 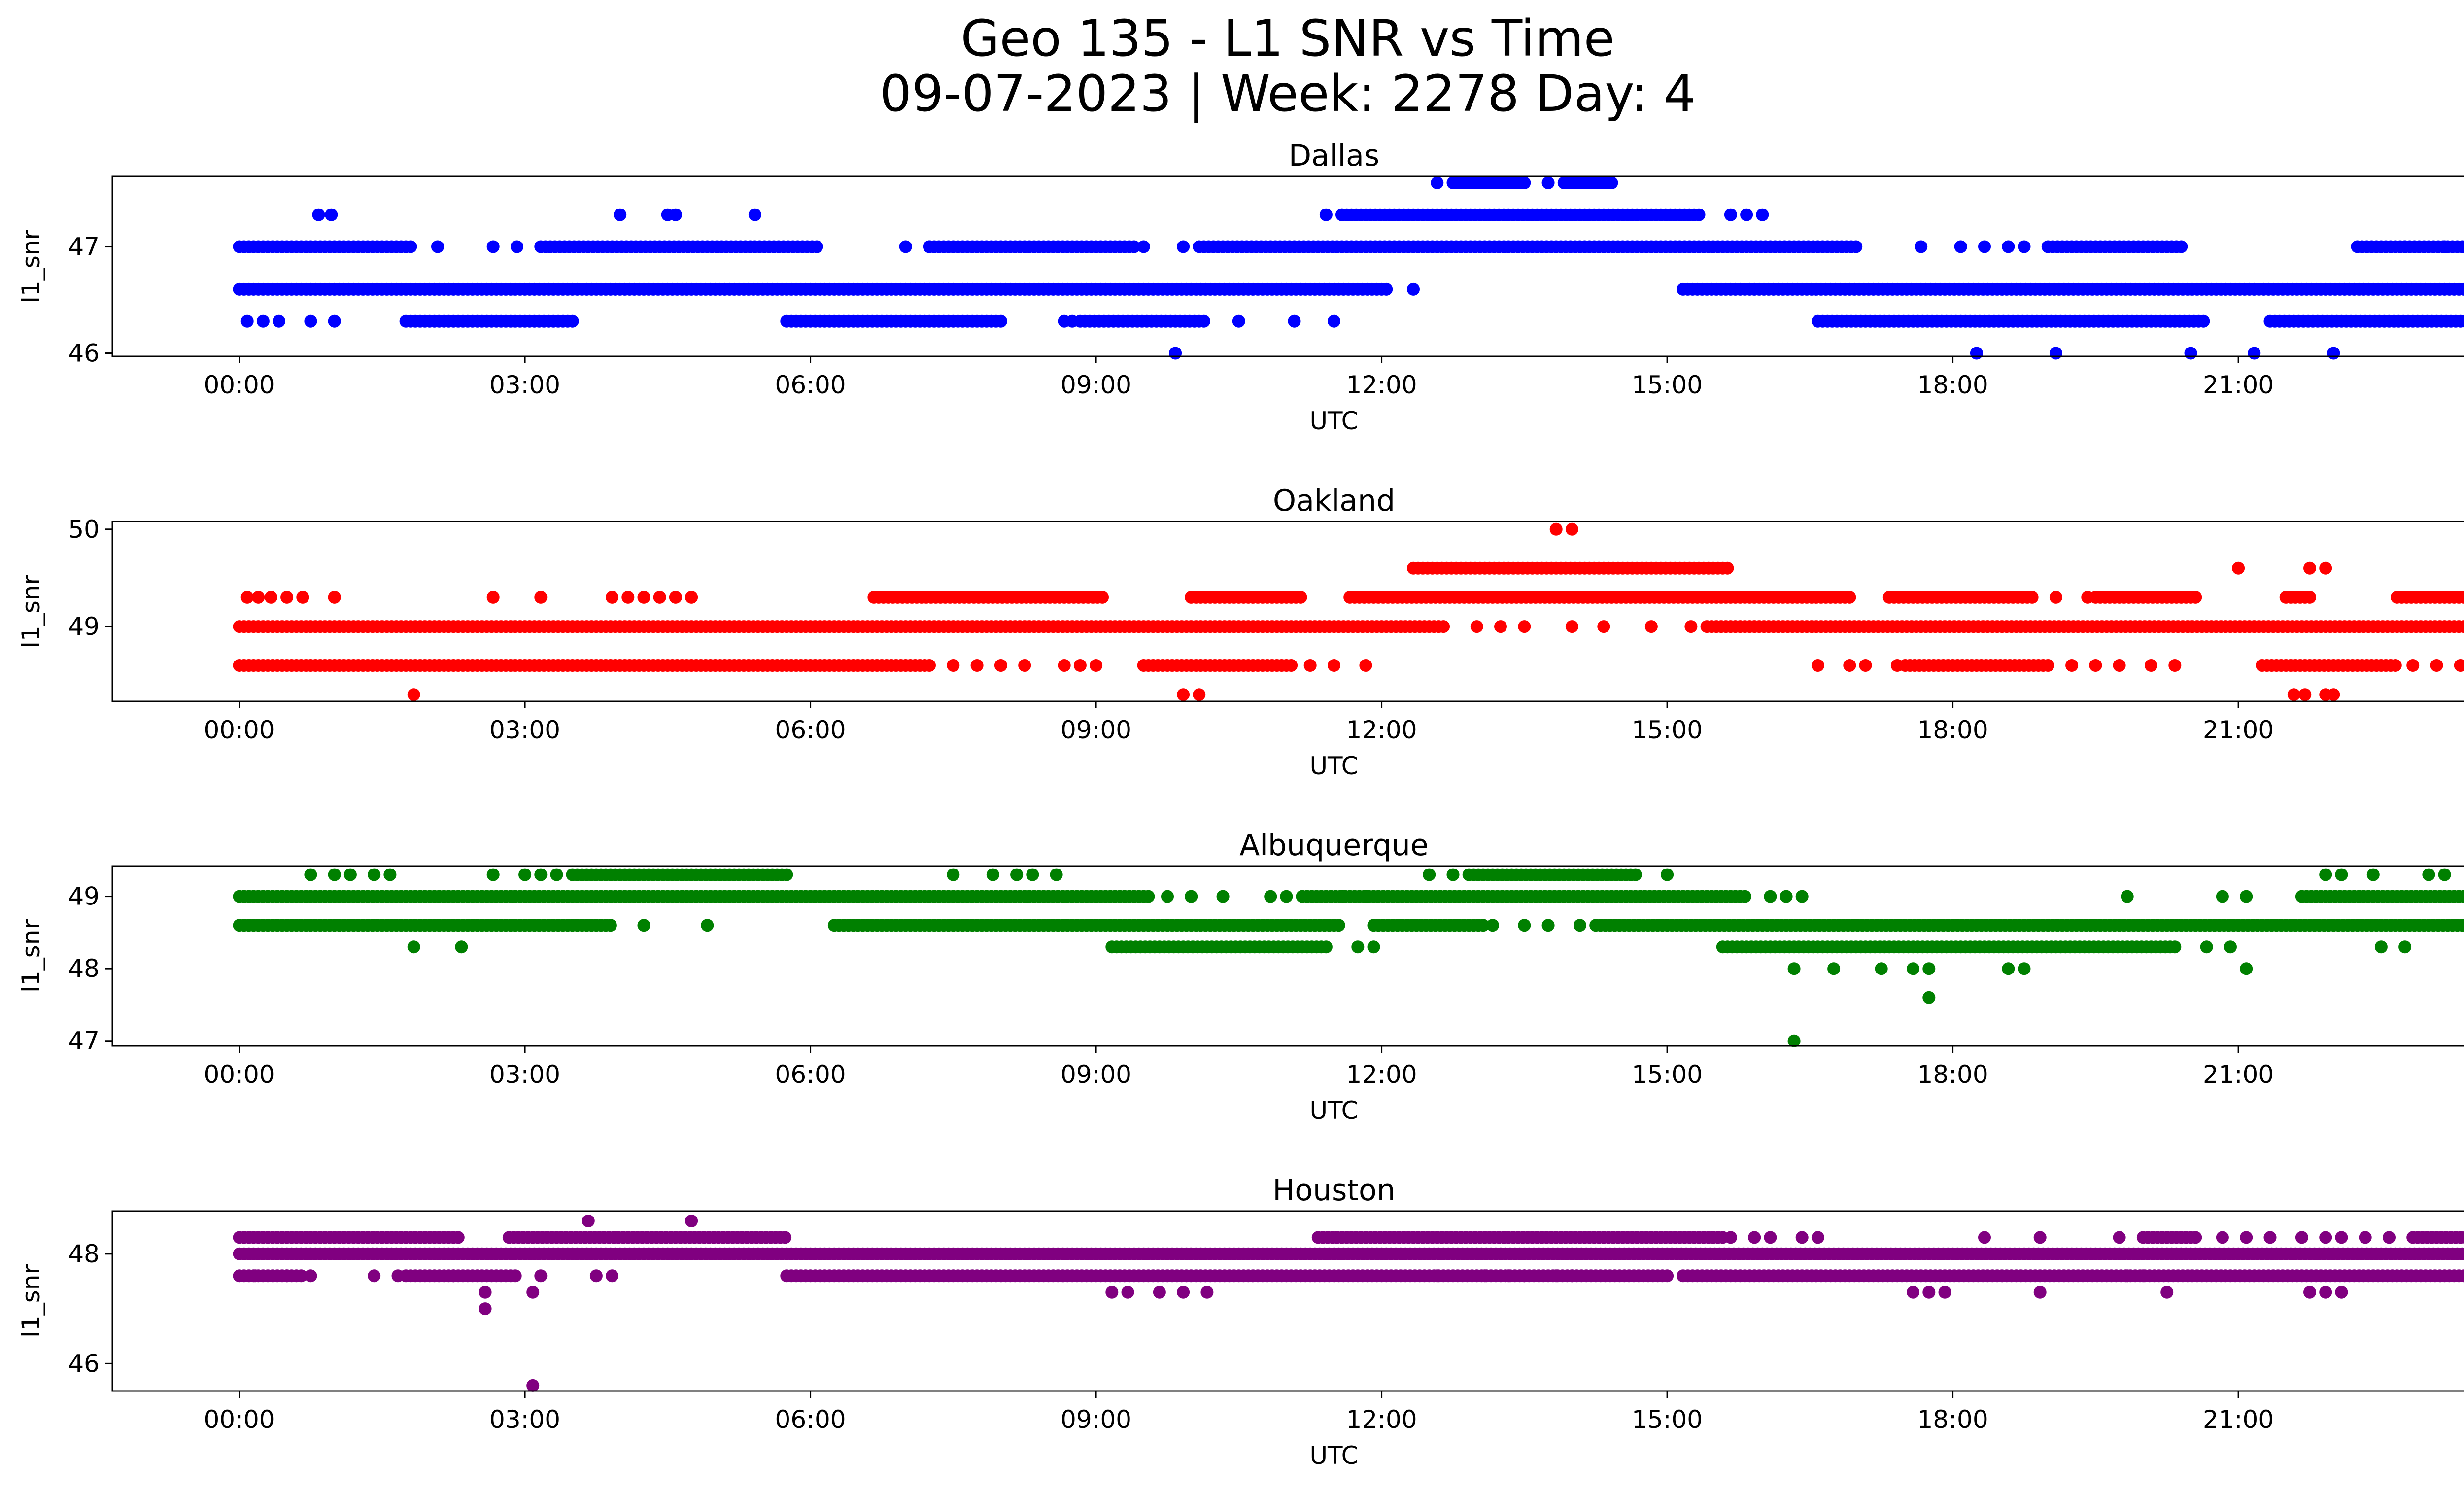 I want to click on subplot-title: Dallas, so click(x=1334, y=156).